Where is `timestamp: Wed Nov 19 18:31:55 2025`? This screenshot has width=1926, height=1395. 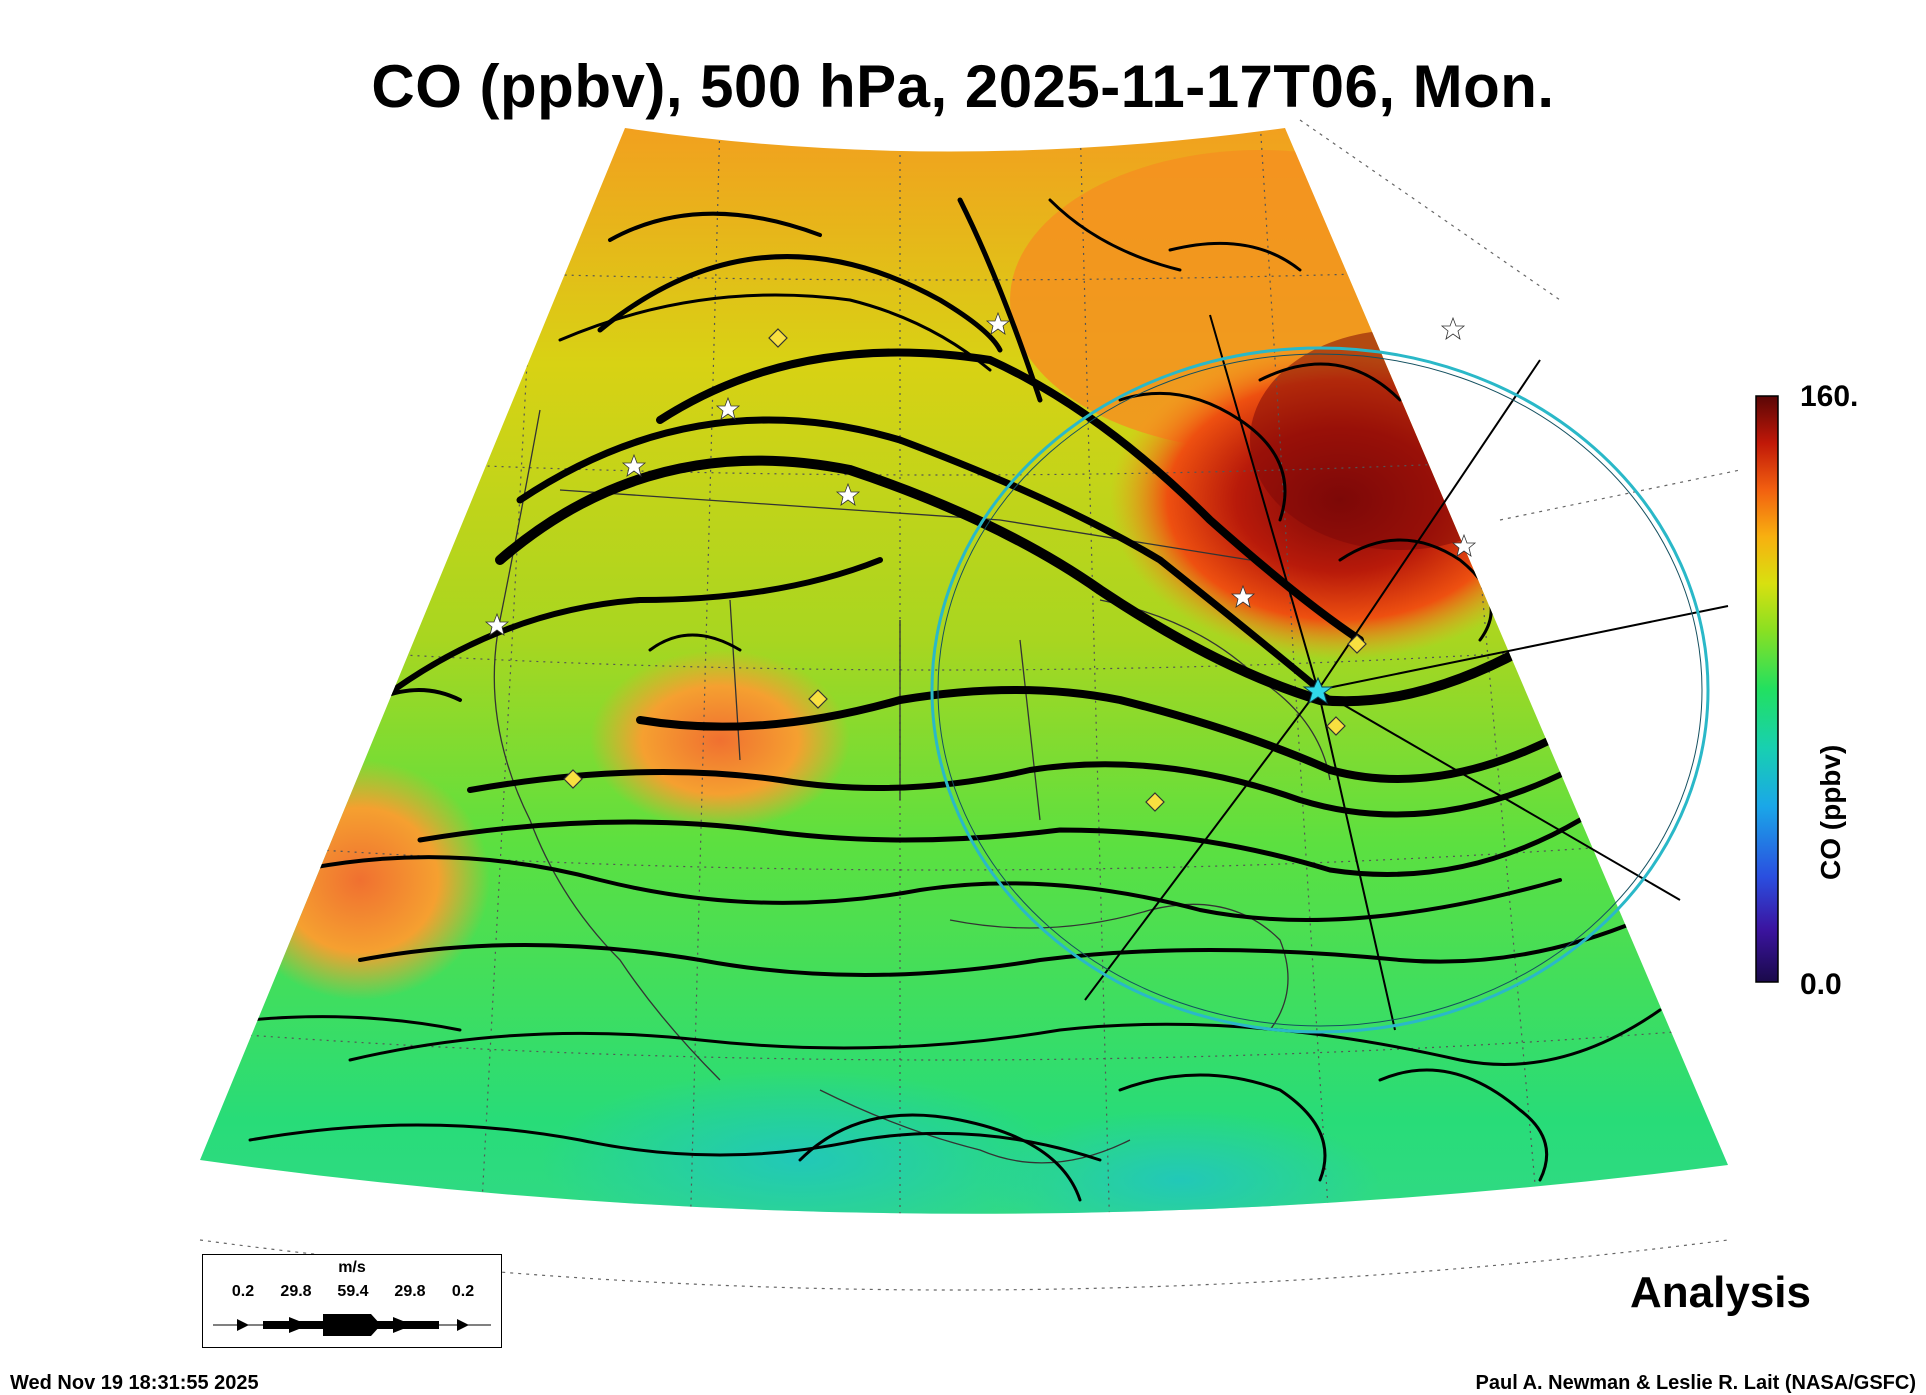 timestamp: Wed Nov 19 18:31:55 2025 is located at coordinates (134, 1383).